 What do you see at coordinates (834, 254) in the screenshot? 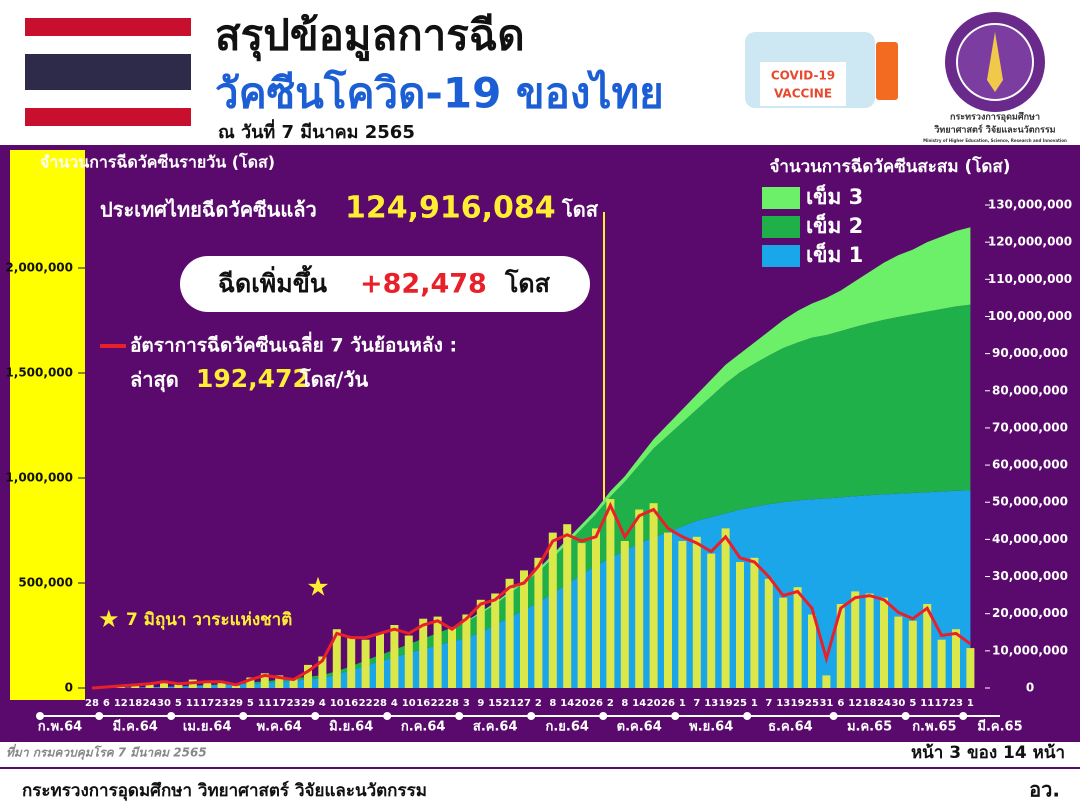
I see `legend-label: เข็ม 1` at bounding box center [834, 254].